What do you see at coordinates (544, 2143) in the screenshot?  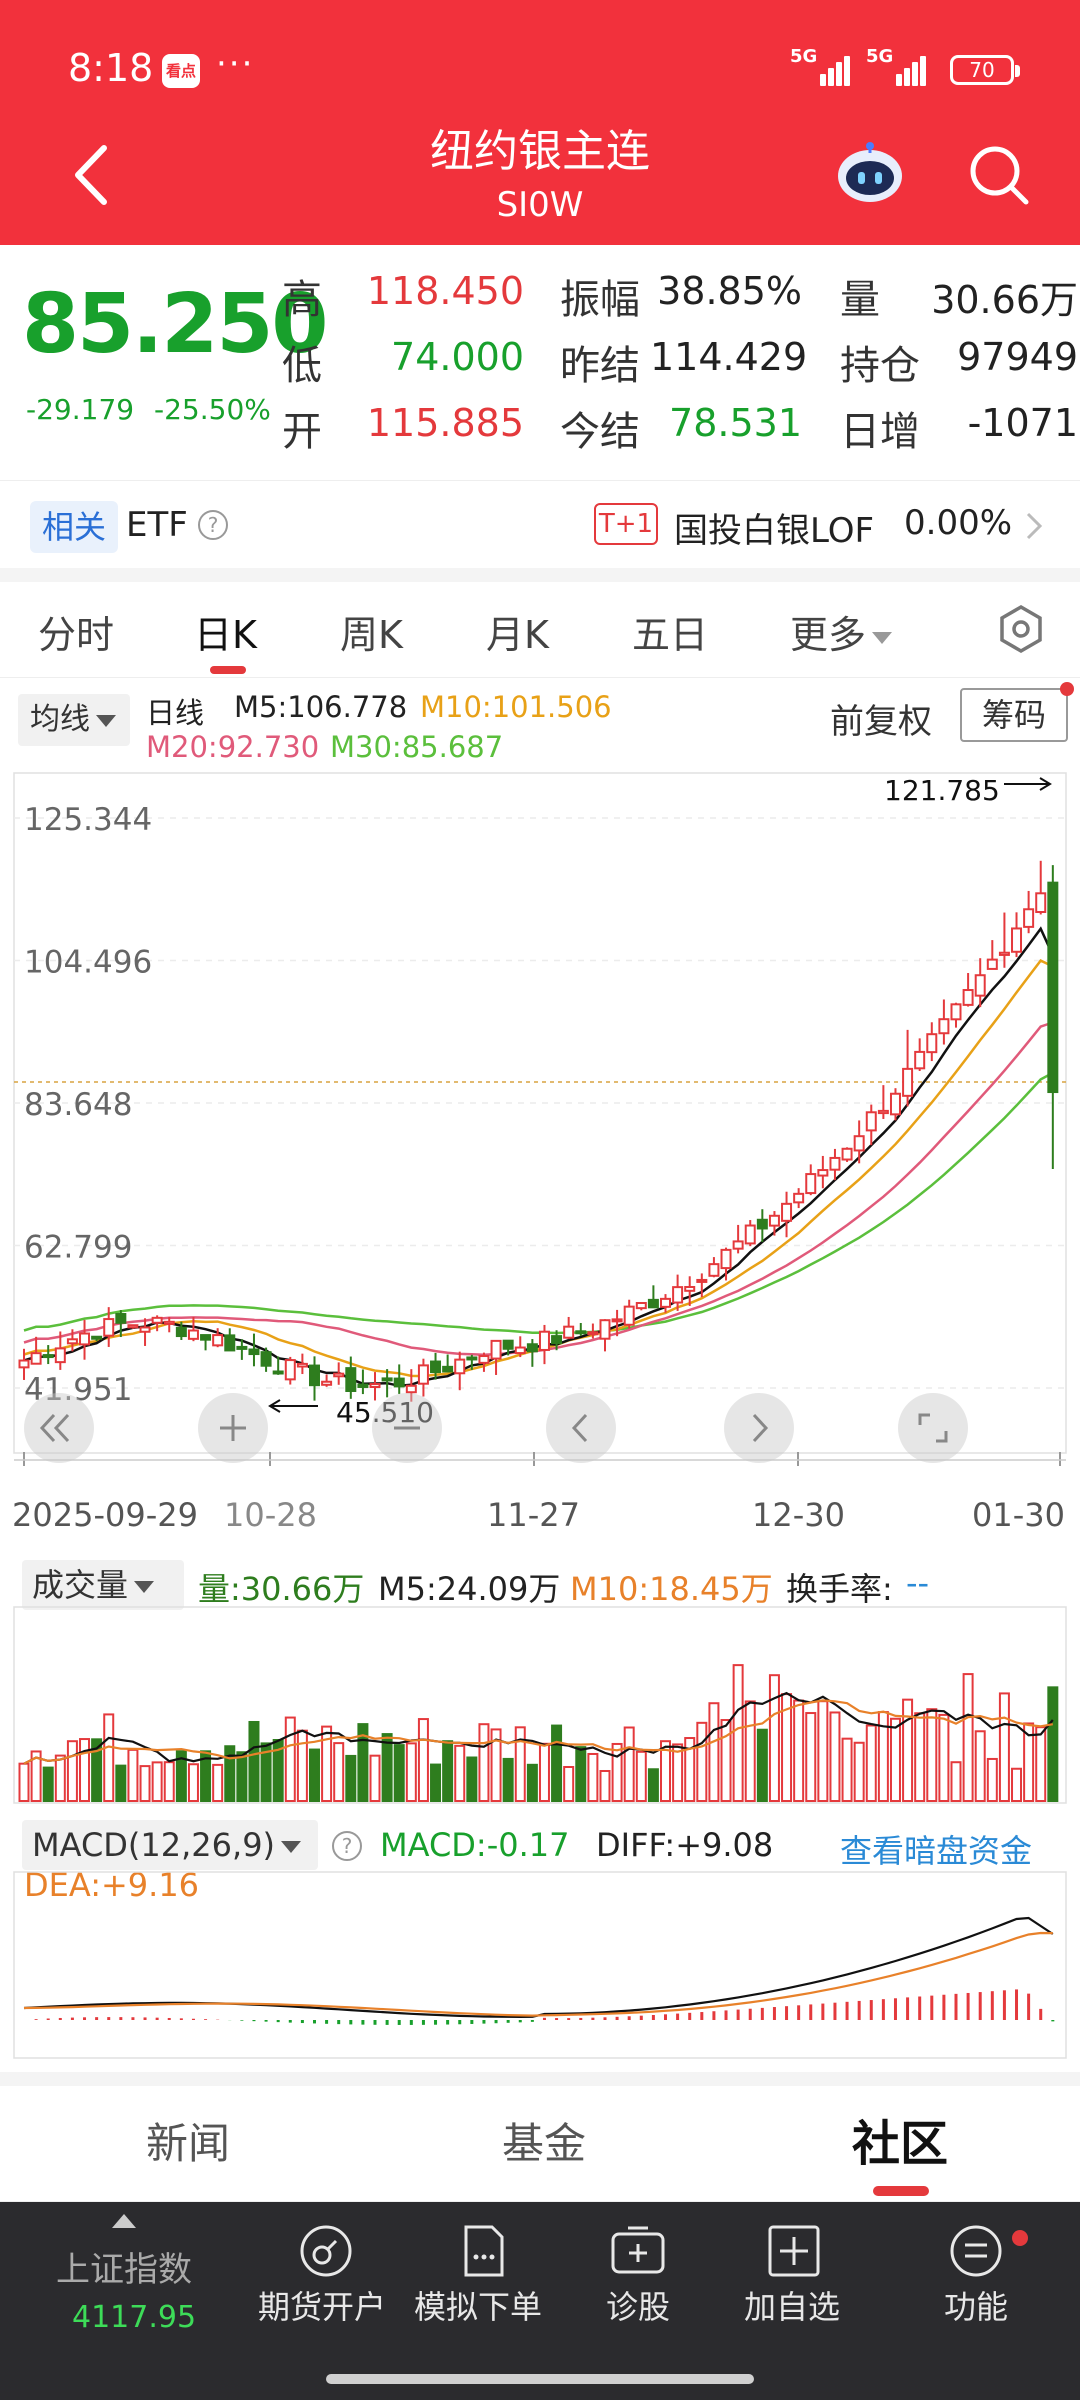 I see `tab-funds: 基金` at bounding box center [544, 2143].